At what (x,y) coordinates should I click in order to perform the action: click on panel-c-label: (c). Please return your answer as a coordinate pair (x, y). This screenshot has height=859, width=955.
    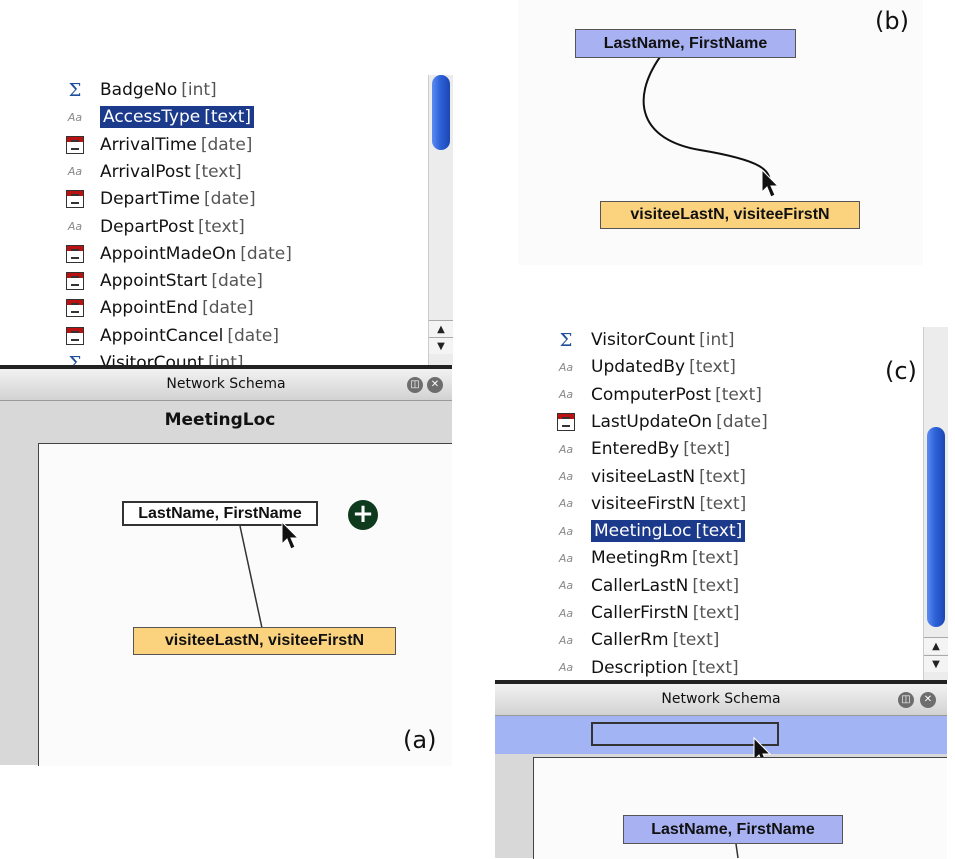
    Looking at the image, I should click on (901, 371).